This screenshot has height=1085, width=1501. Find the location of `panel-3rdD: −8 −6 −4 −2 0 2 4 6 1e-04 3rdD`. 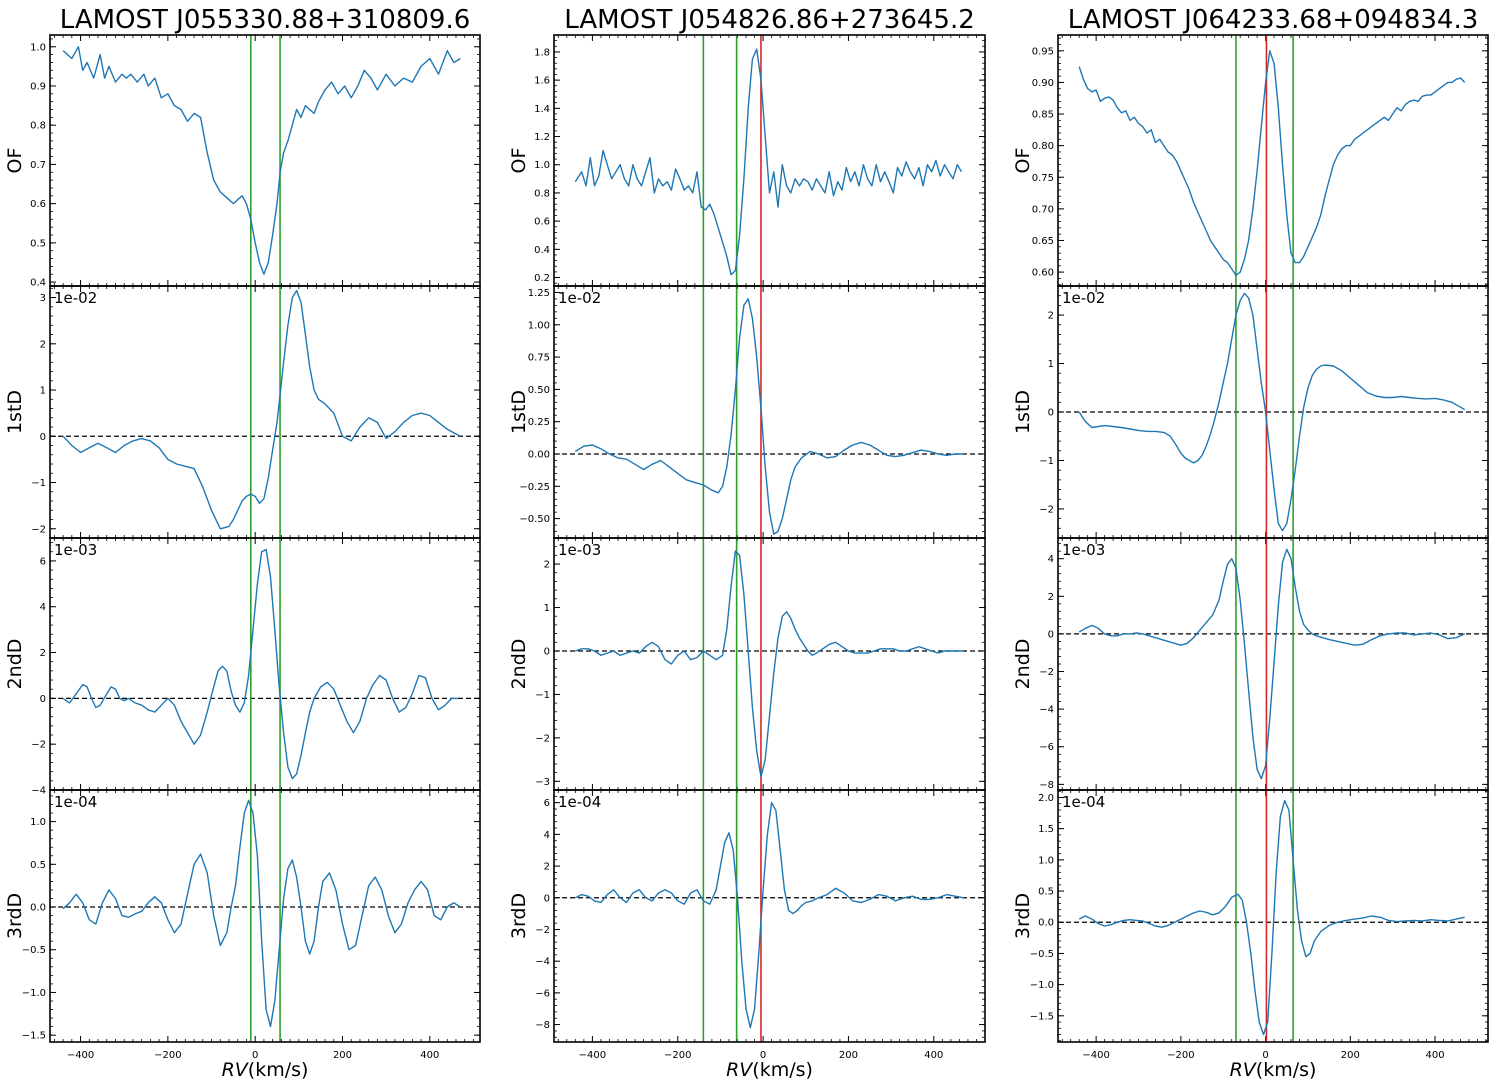

panel-3rdD: −8 −6 −4 −2 0 2 4 6 1e-04 3rdD is located at coordinates (747, 916).